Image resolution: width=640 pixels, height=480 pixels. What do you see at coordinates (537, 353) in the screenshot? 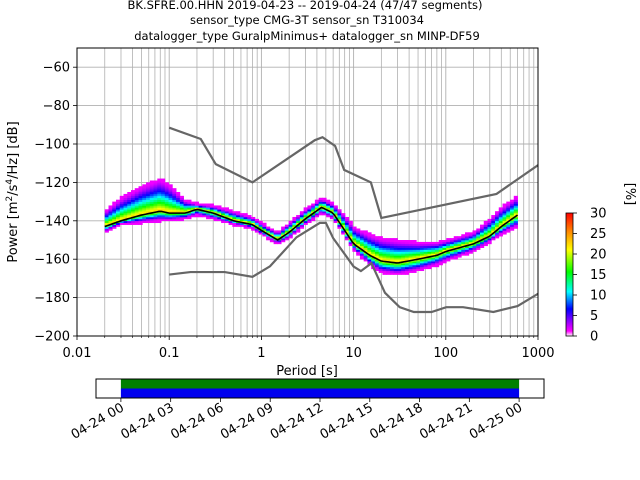
I see `x-tick-label: 1000` at bounding box center [537, 353].